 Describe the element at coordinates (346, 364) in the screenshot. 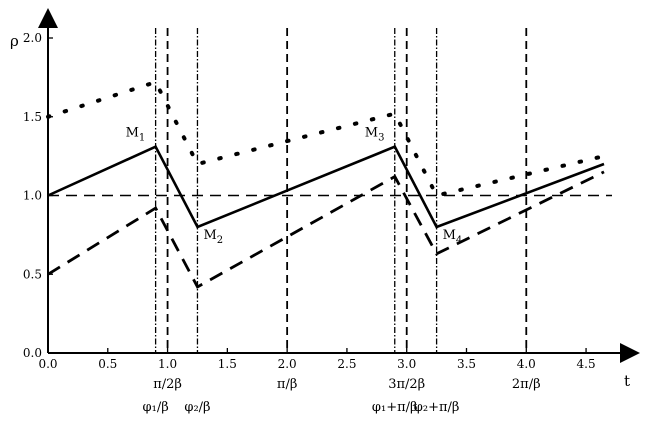

I see `x-tick-label: 2.5` at that location.